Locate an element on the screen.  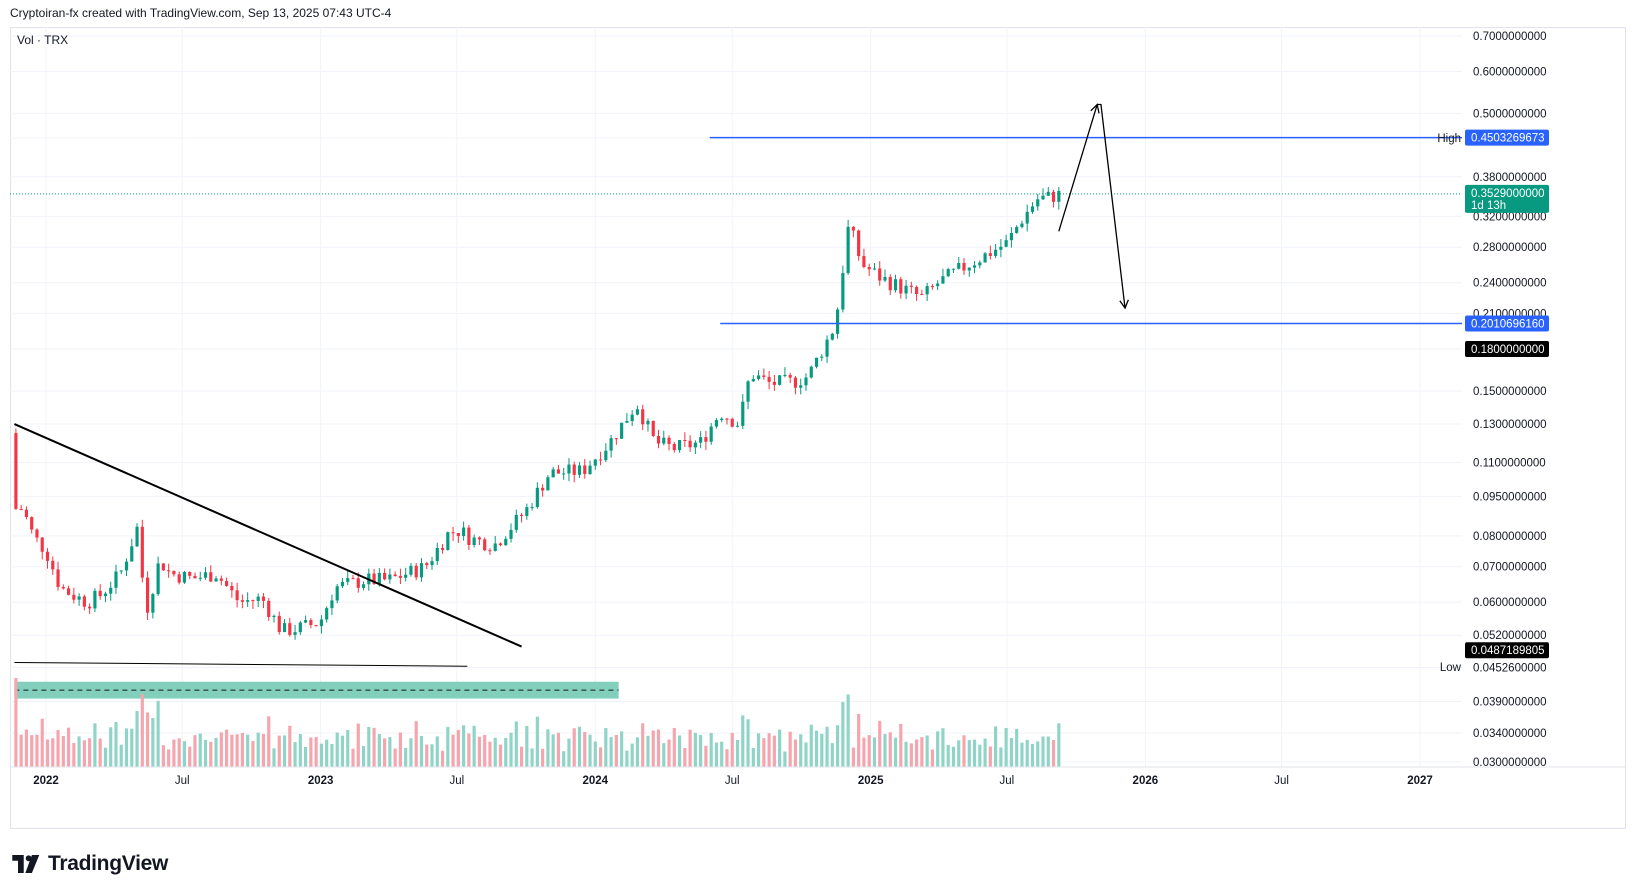
time-axis-label: 2024 is located at coordinates (596, 781).